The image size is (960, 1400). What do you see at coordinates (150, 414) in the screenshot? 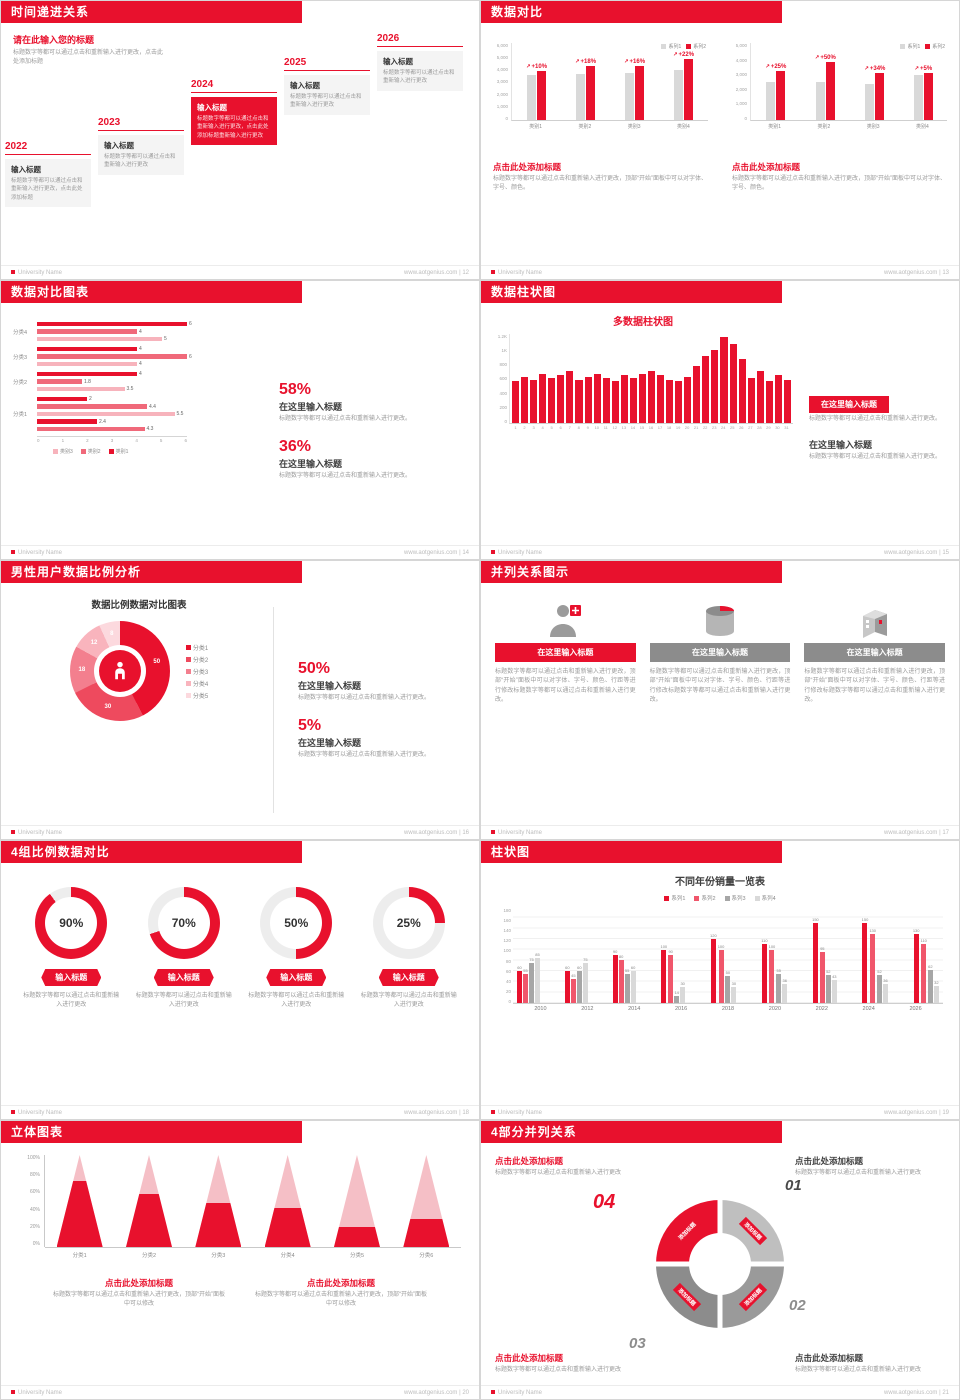
I see `hb-bars: 2 4.4 5.5 2.4 4.3` at bounding box center [150, 414].